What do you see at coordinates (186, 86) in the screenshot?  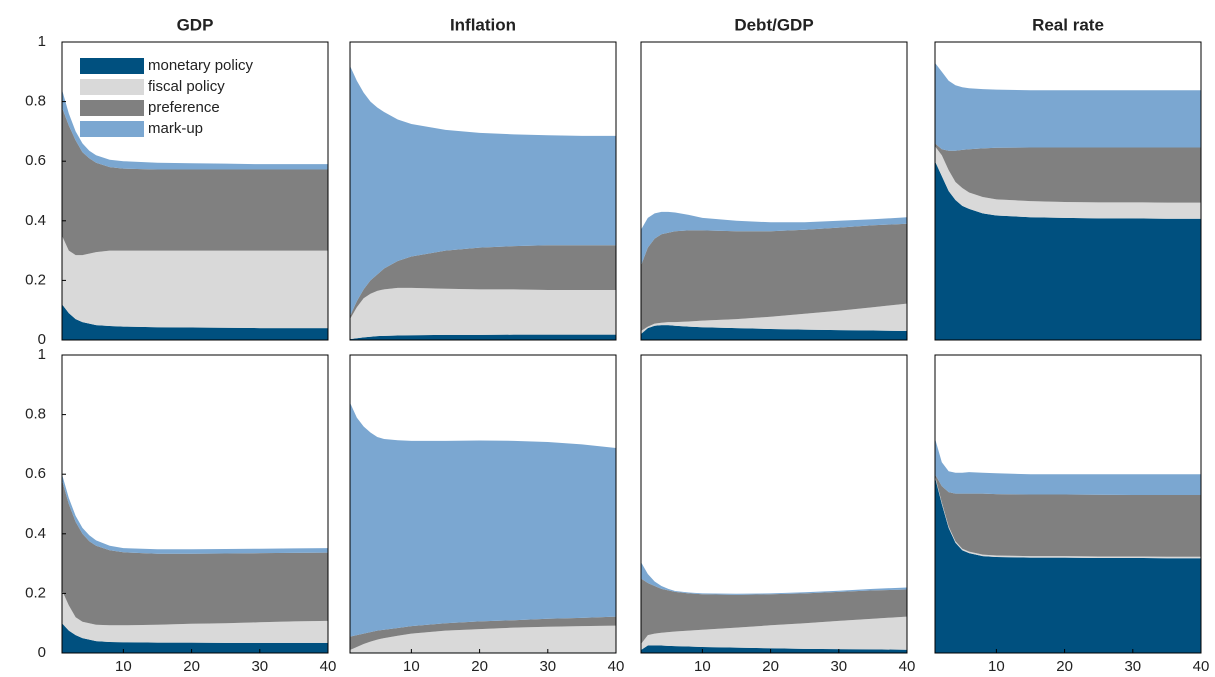 I see `legend-label: fiscal policy` at bounding box center [186, 86].